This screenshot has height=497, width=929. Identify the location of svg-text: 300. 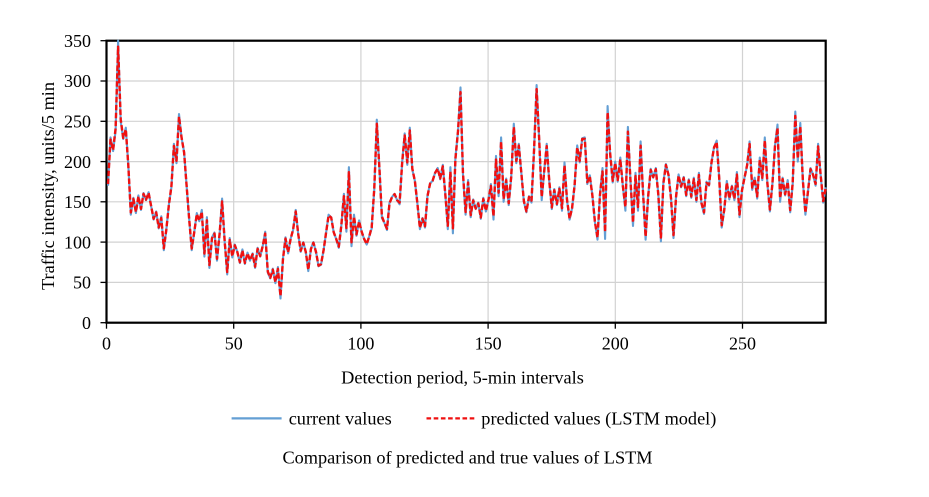
(77, 81).